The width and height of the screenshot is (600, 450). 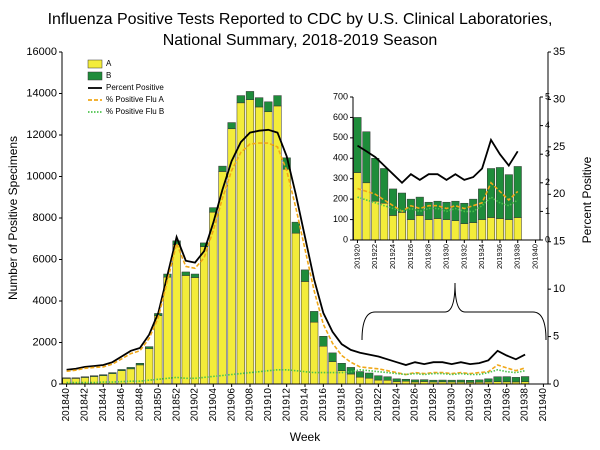 I want to click on x-tick-label: 201844, so click(x=103, y=405).